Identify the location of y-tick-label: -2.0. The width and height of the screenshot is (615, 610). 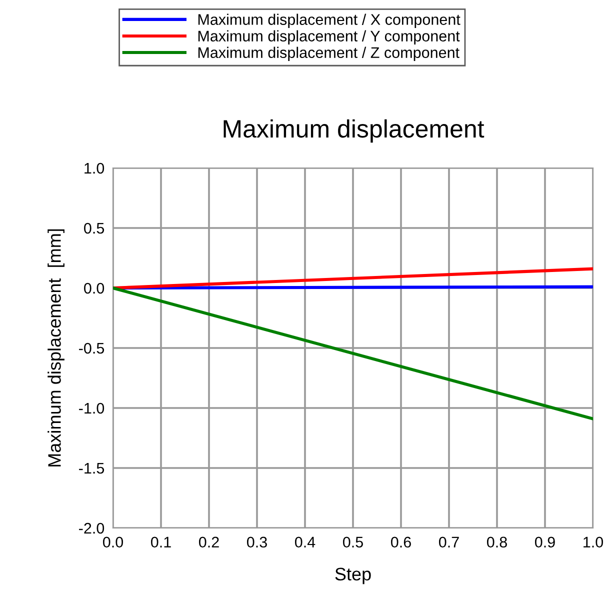
(91, 528).